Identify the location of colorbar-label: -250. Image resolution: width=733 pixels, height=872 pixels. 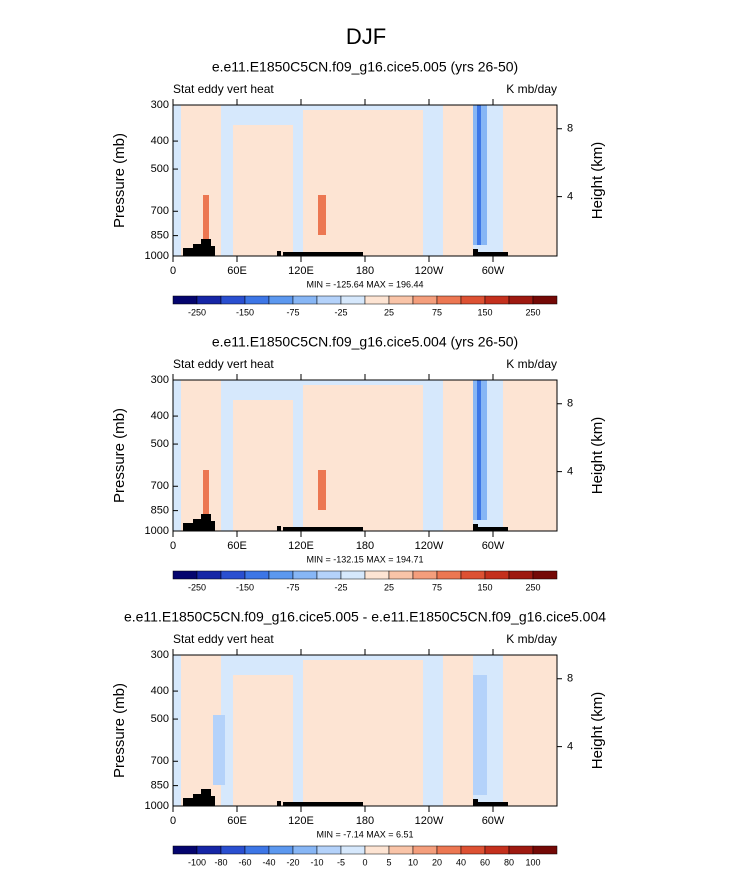
(197, 312).